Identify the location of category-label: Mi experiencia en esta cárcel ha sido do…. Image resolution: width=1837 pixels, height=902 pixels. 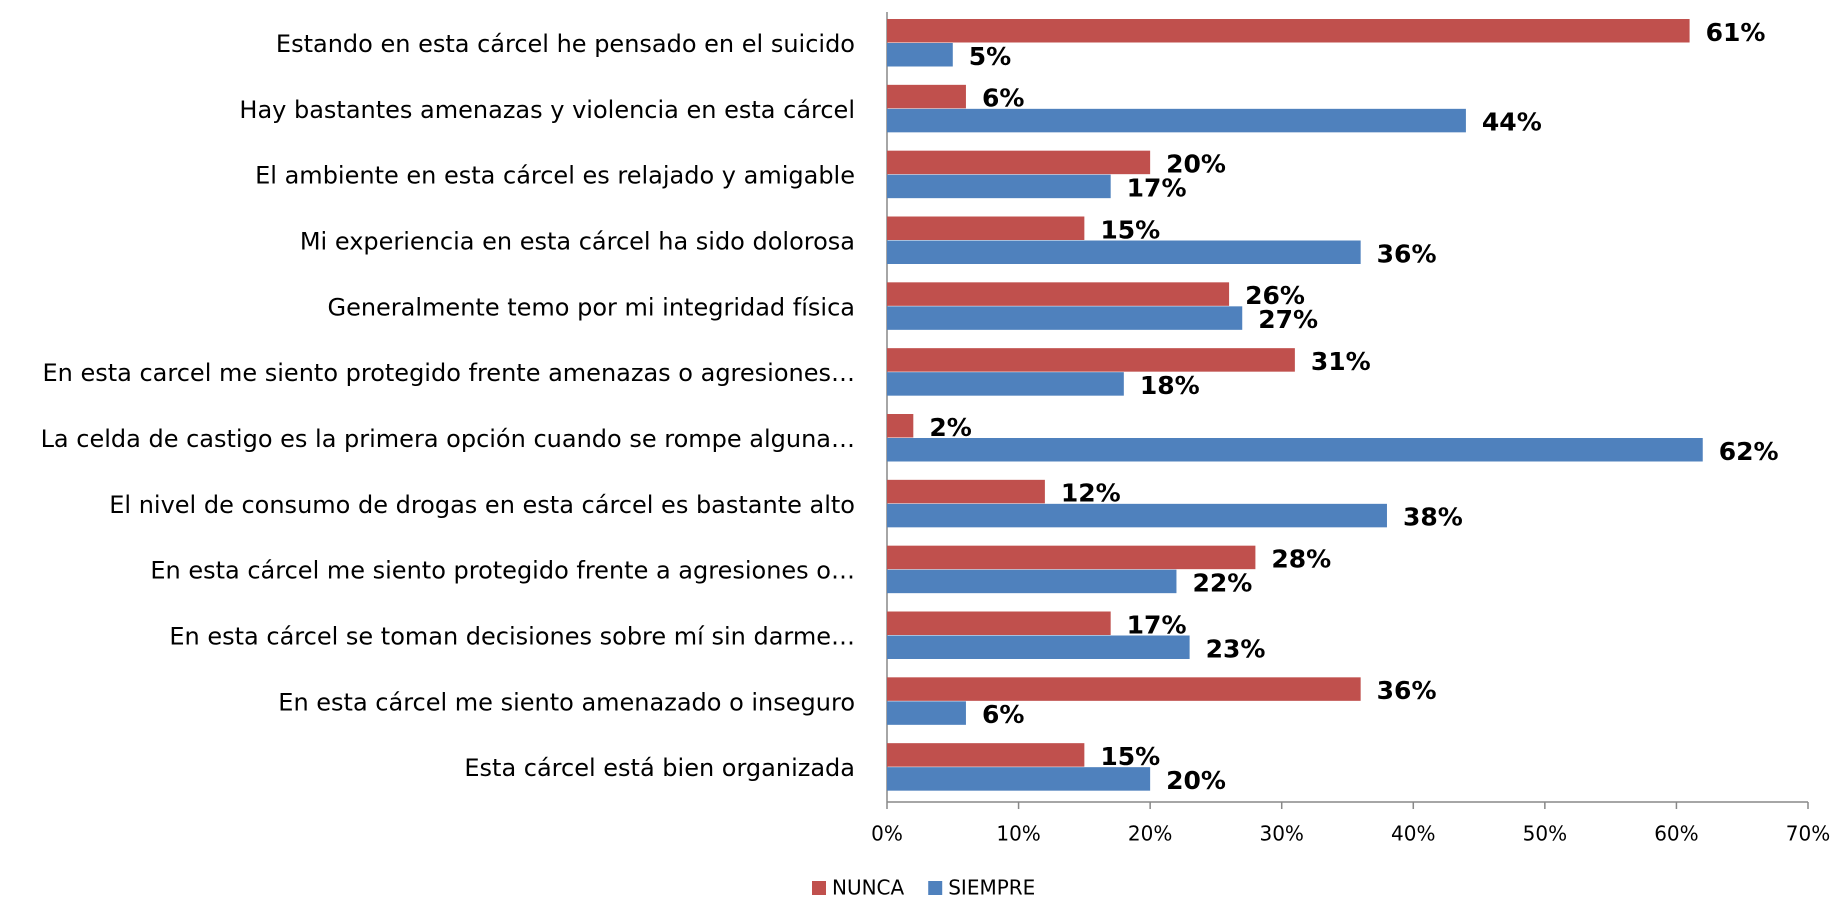
(577, 241).